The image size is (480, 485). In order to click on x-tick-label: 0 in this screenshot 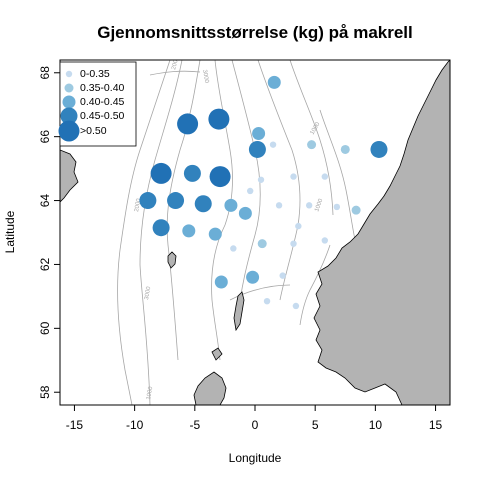, I will do `click(255, 425)`.